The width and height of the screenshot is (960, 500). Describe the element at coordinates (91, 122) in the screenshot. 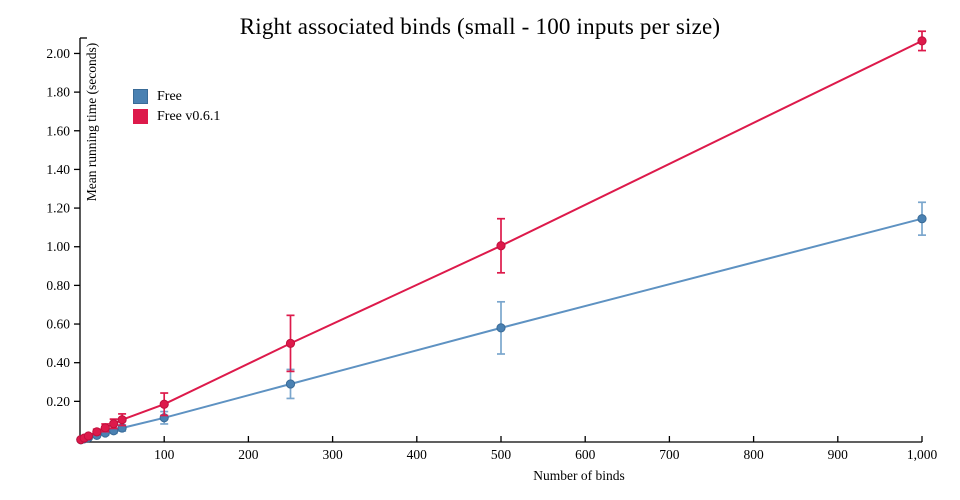

I see `y-axis-title: Mean running time (seconds)` at that location.